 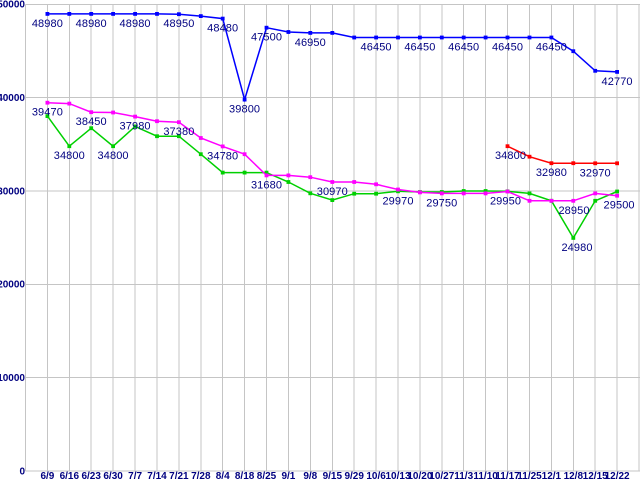 What do you see at coordinates (47, 475) in the screenshot?
I see `svg-text: 6/9` at bounding box center [47, 475].